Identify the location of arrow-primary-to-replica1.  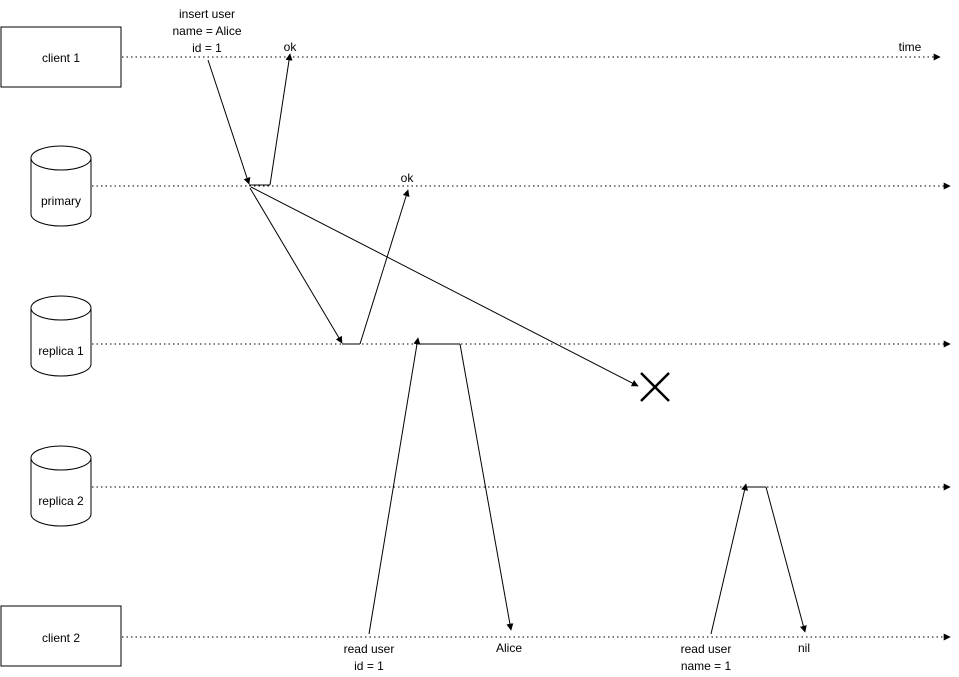
(296, 265).